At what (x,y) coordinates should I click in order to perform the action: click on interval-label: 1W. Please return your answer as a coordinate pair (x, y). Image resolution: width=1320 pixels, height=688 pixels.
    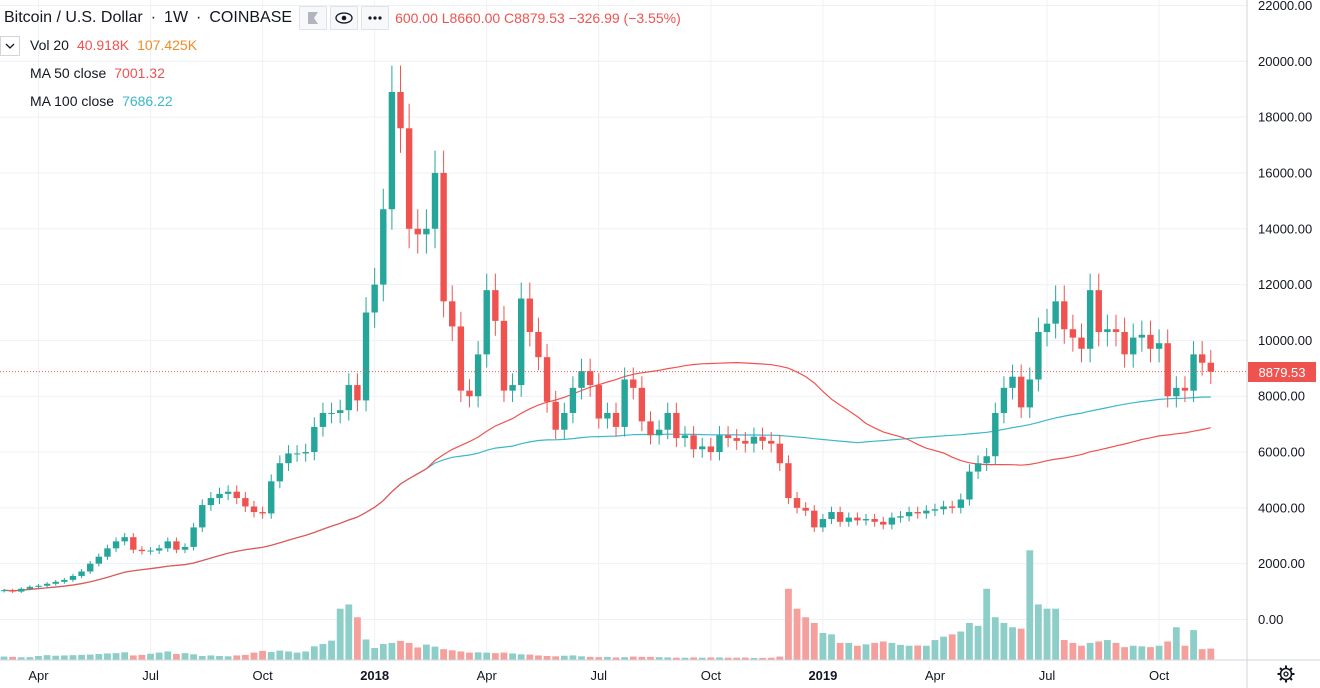
    Looking at the image, I should click on (176, 17).